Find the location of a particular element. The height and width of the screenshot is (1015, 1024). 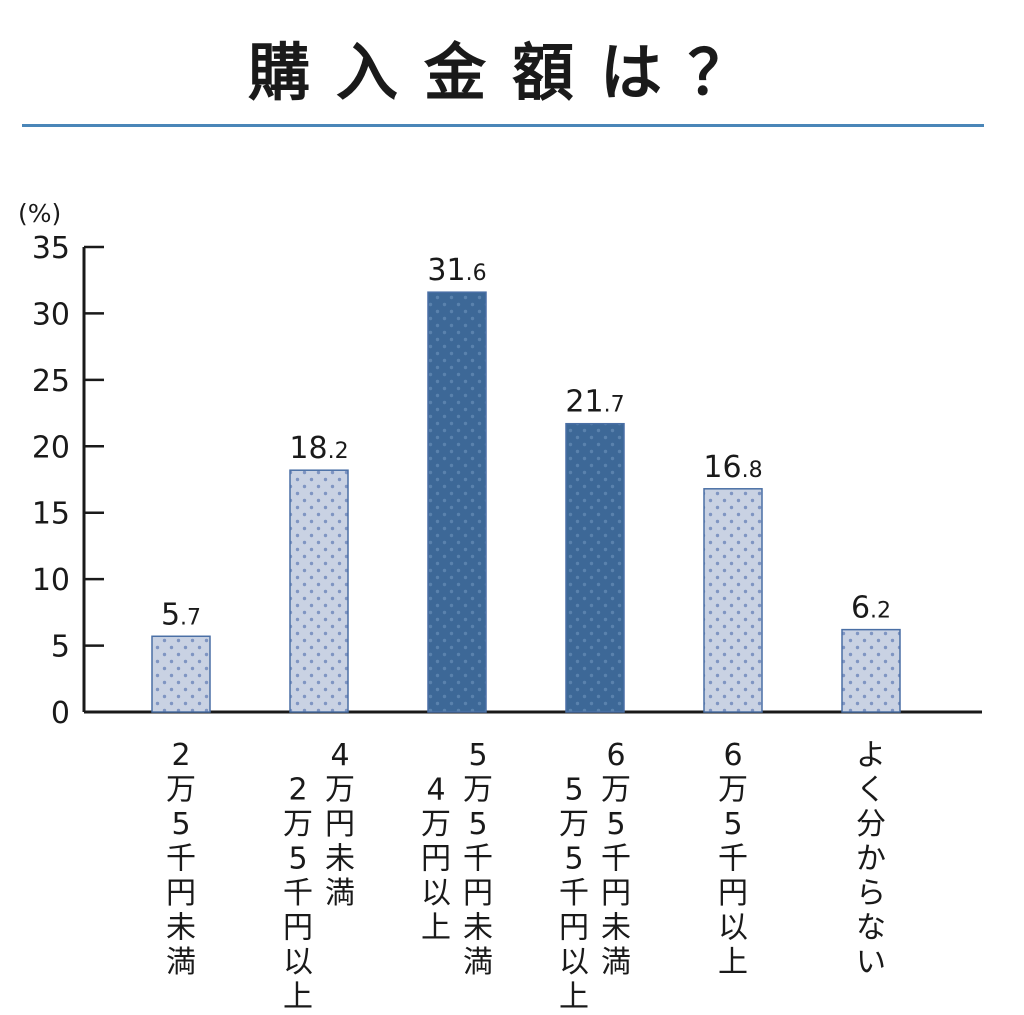

y-tick-label: 30 is located at coordinates (51, 314).